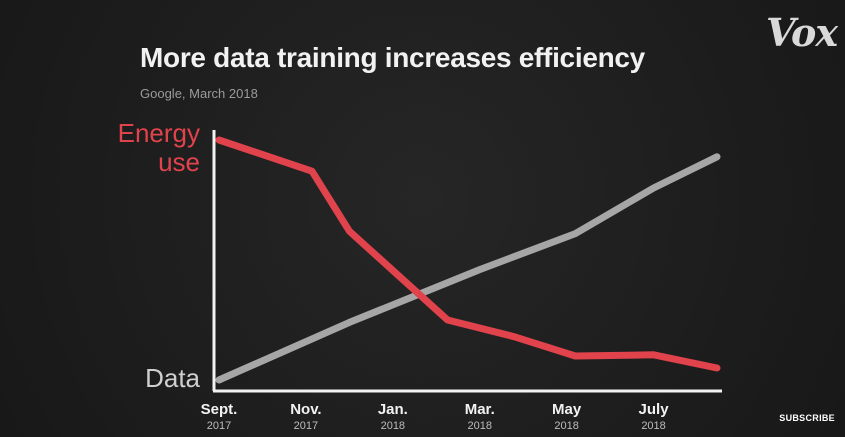 The image size is (845, 437). I want to click on chart-subtitle: Google, March 2018, so click(199, 93).